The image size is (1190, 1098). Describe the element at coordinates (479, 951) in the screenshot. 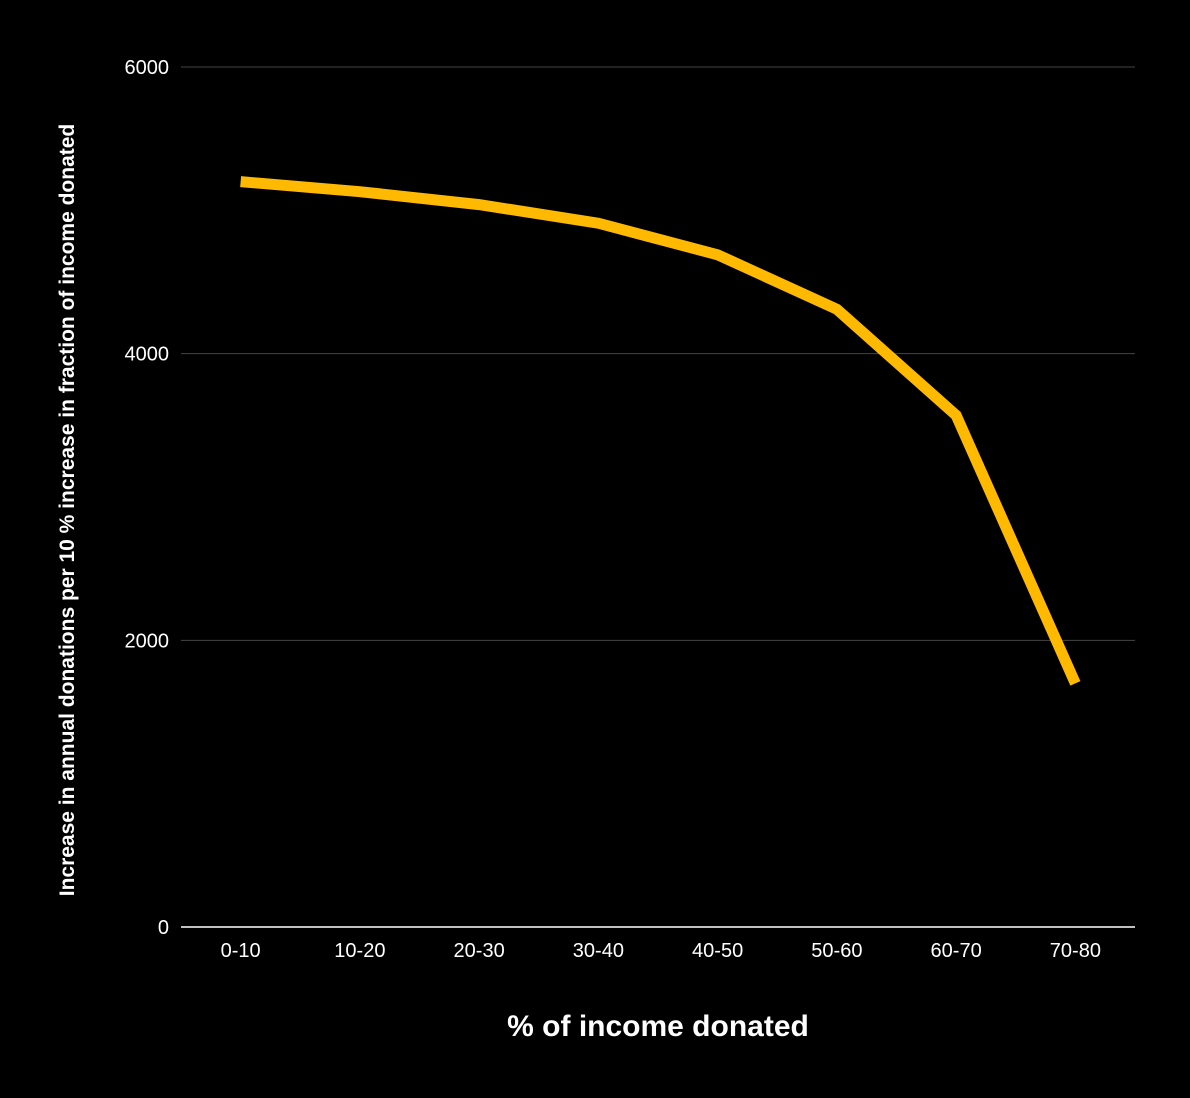

I see `x-tick-label: 20-30` at that location.